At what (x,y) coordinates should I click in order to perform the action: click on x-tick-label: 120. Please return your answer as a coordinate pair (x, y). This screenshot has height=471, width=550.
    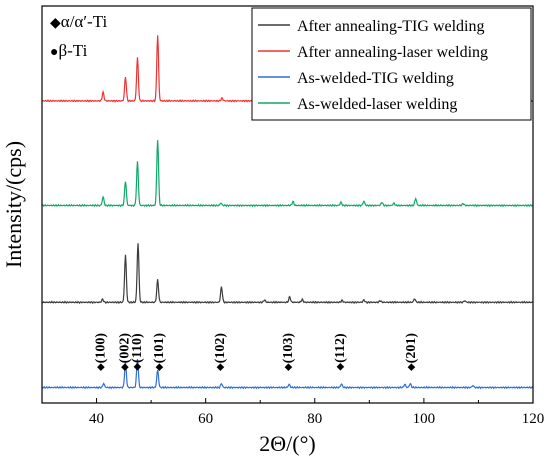
    Looking at the image, I should click on (533, 419).